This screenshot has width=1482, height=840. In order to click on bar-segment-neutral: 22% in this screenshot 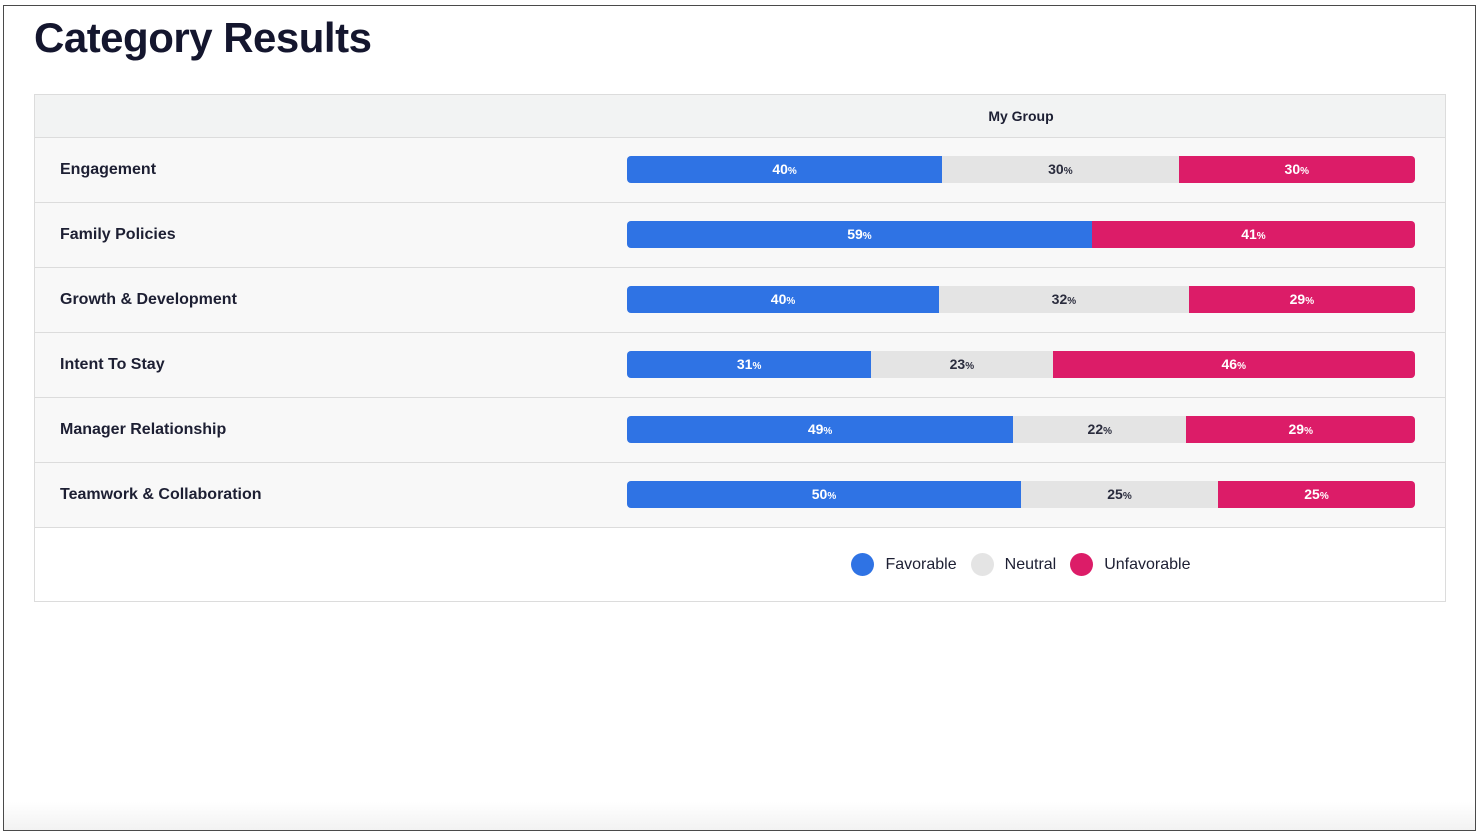, I will do `click(1100, 429)`.